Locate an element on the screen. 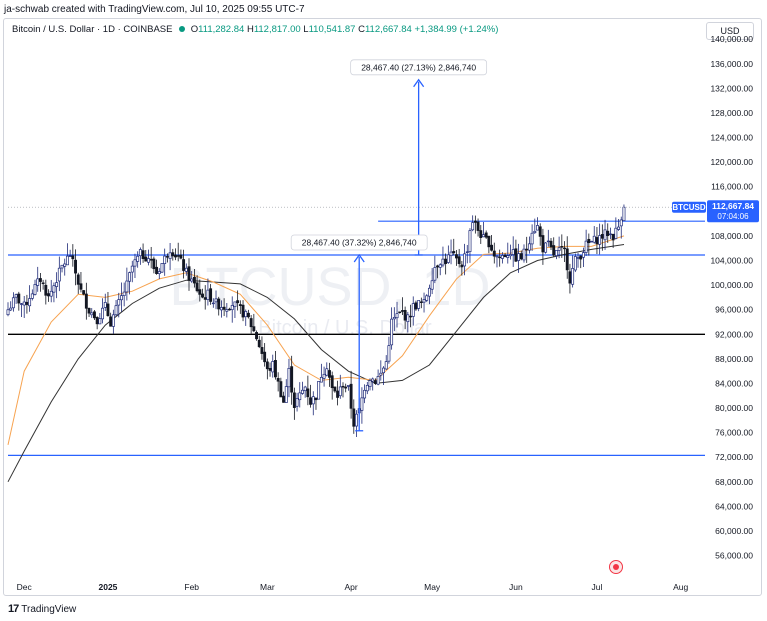 Image resolution: width=767 pixels, height=621 pixels. measure-label-upper: 28,467.40 (27.13%) 2,846,740 is located at coordinates (418, 67).